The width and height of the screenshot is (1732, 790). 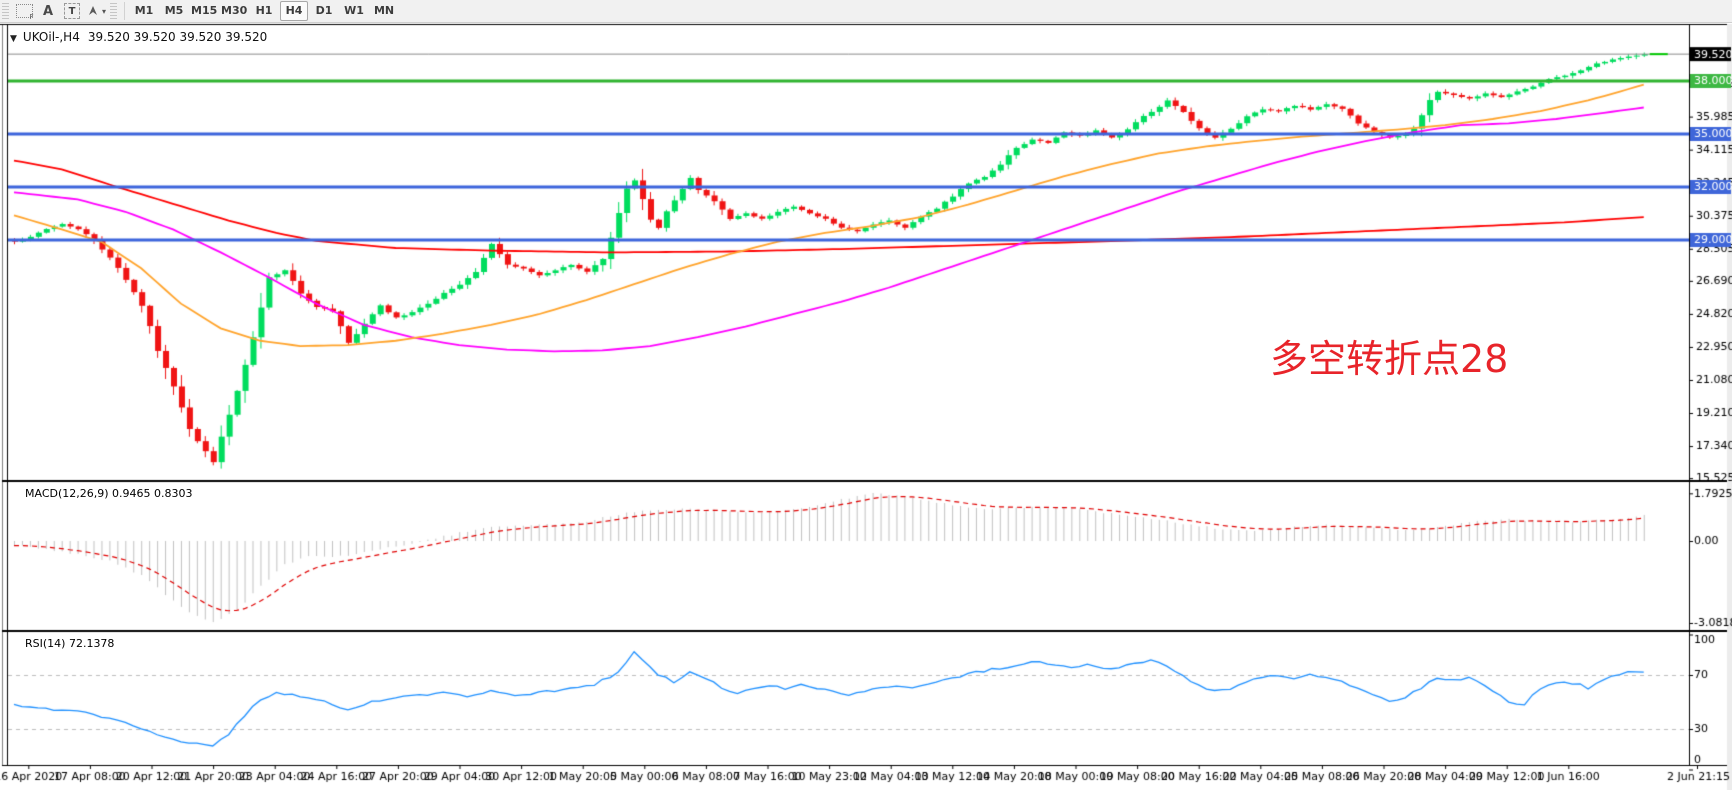 I want to click on ohlc-values-label: 39.520 39.520 39.520 39.520, so click(x=177, y=37).